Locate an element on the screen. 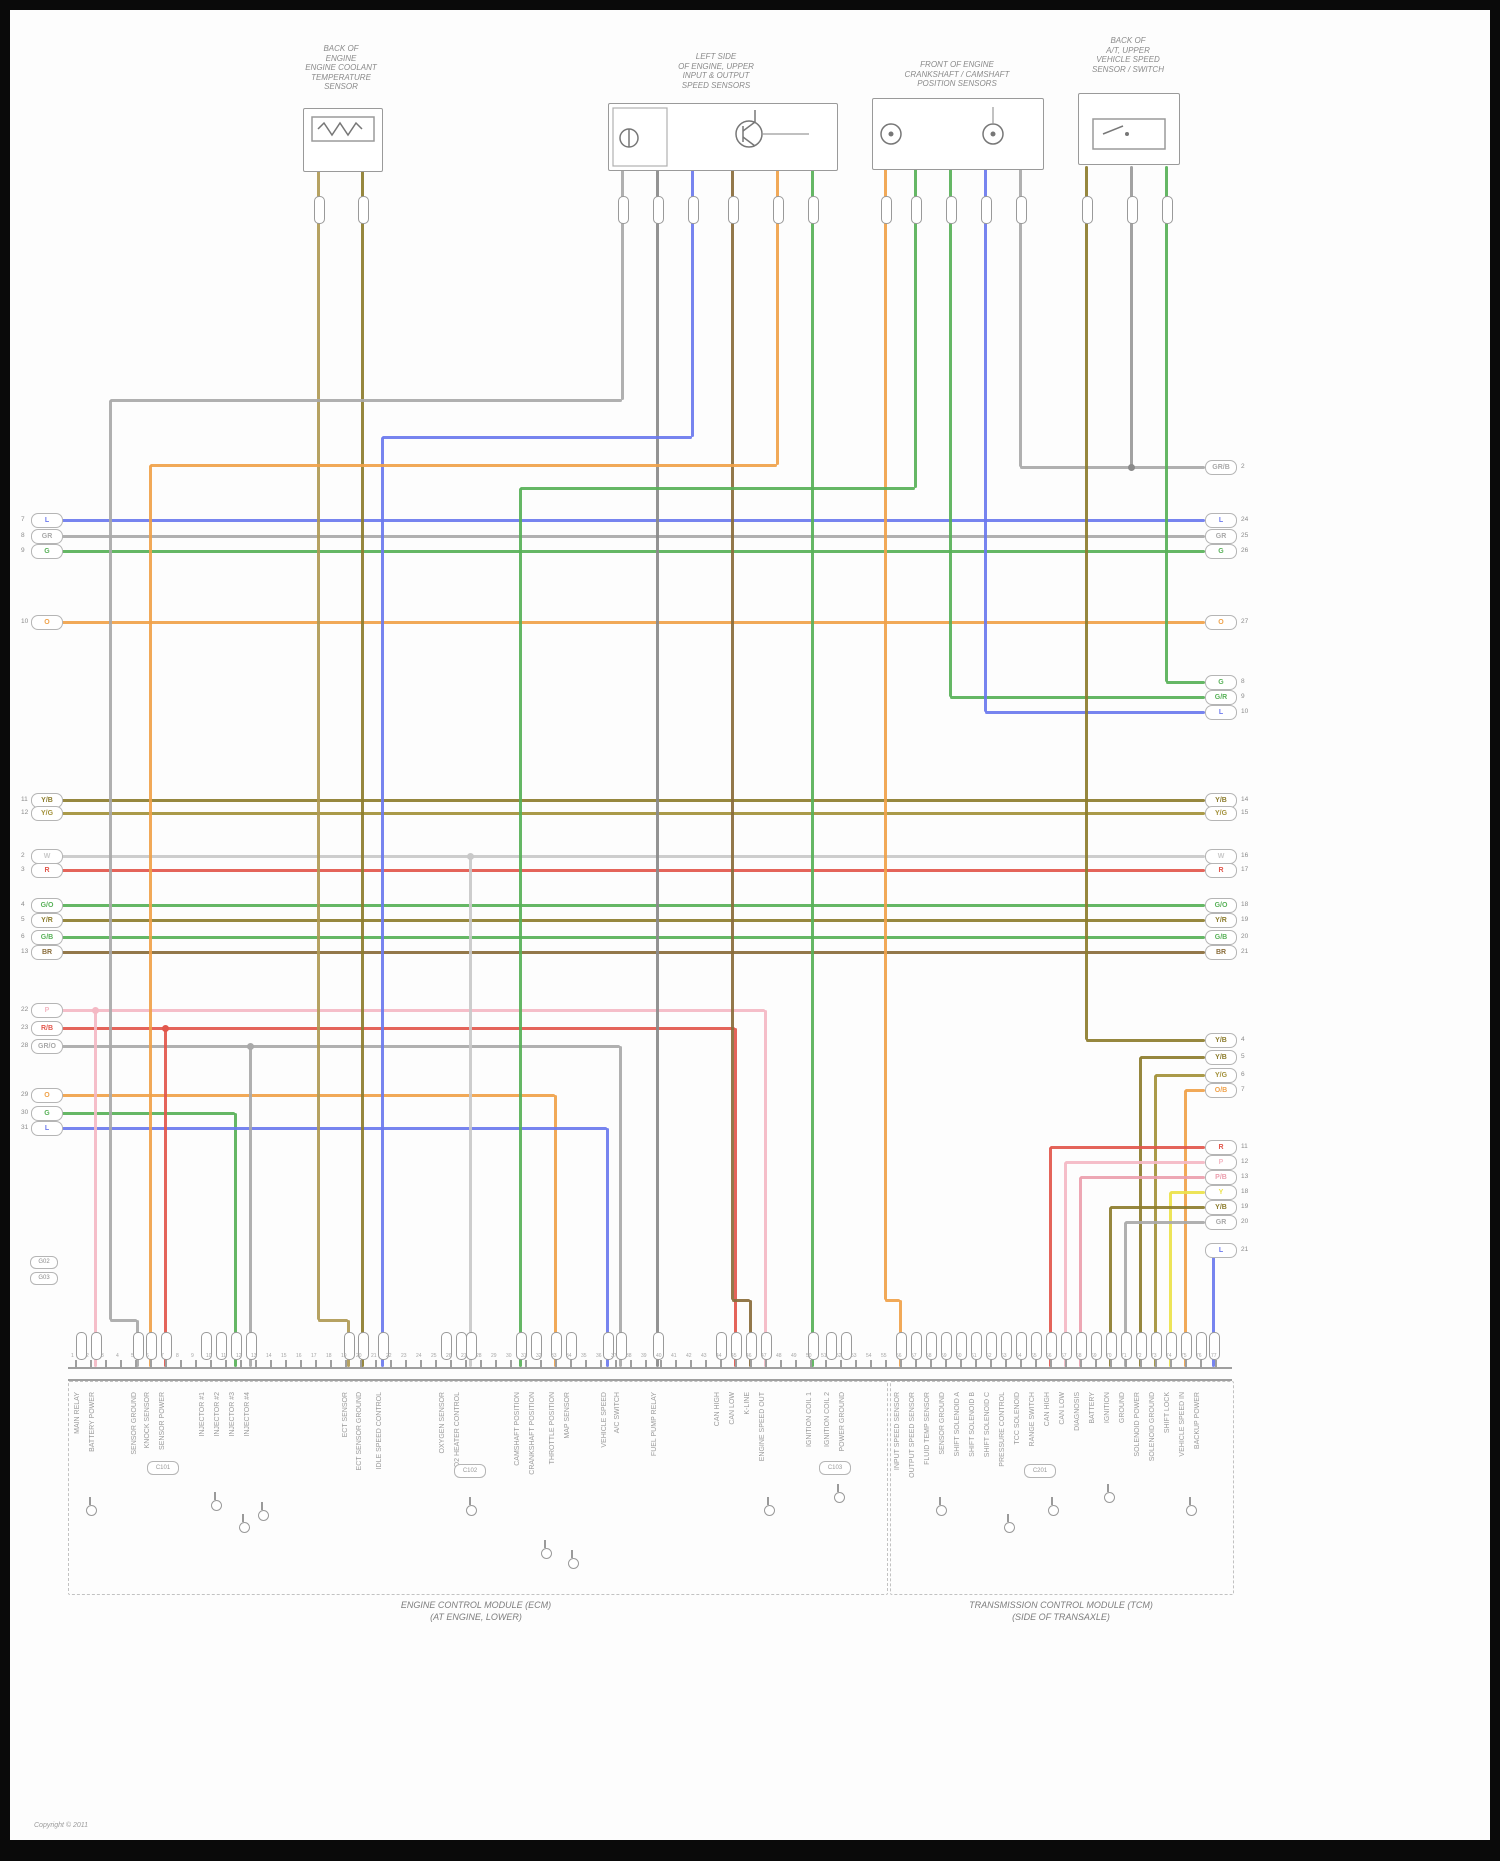 This screenshot has width=1500, height=1861. tcm-label: (SIDE OF TRANSAXLE) is located at coordinates (1061, 1617).